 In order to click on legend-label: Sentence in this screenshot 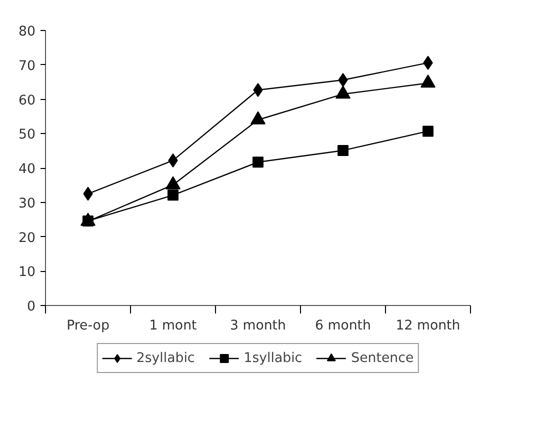, I will do `click(382, 358)`.